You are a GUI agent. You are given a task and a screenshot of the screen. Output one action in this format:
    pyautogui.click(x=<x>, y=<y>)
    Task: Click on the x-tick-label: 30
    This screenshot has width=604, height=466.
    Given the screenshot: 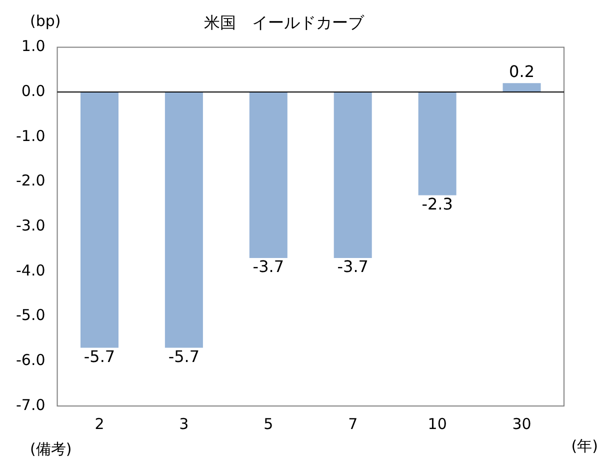 What is the action you would take?
    pyautogui.click(x=522, y=423)
    